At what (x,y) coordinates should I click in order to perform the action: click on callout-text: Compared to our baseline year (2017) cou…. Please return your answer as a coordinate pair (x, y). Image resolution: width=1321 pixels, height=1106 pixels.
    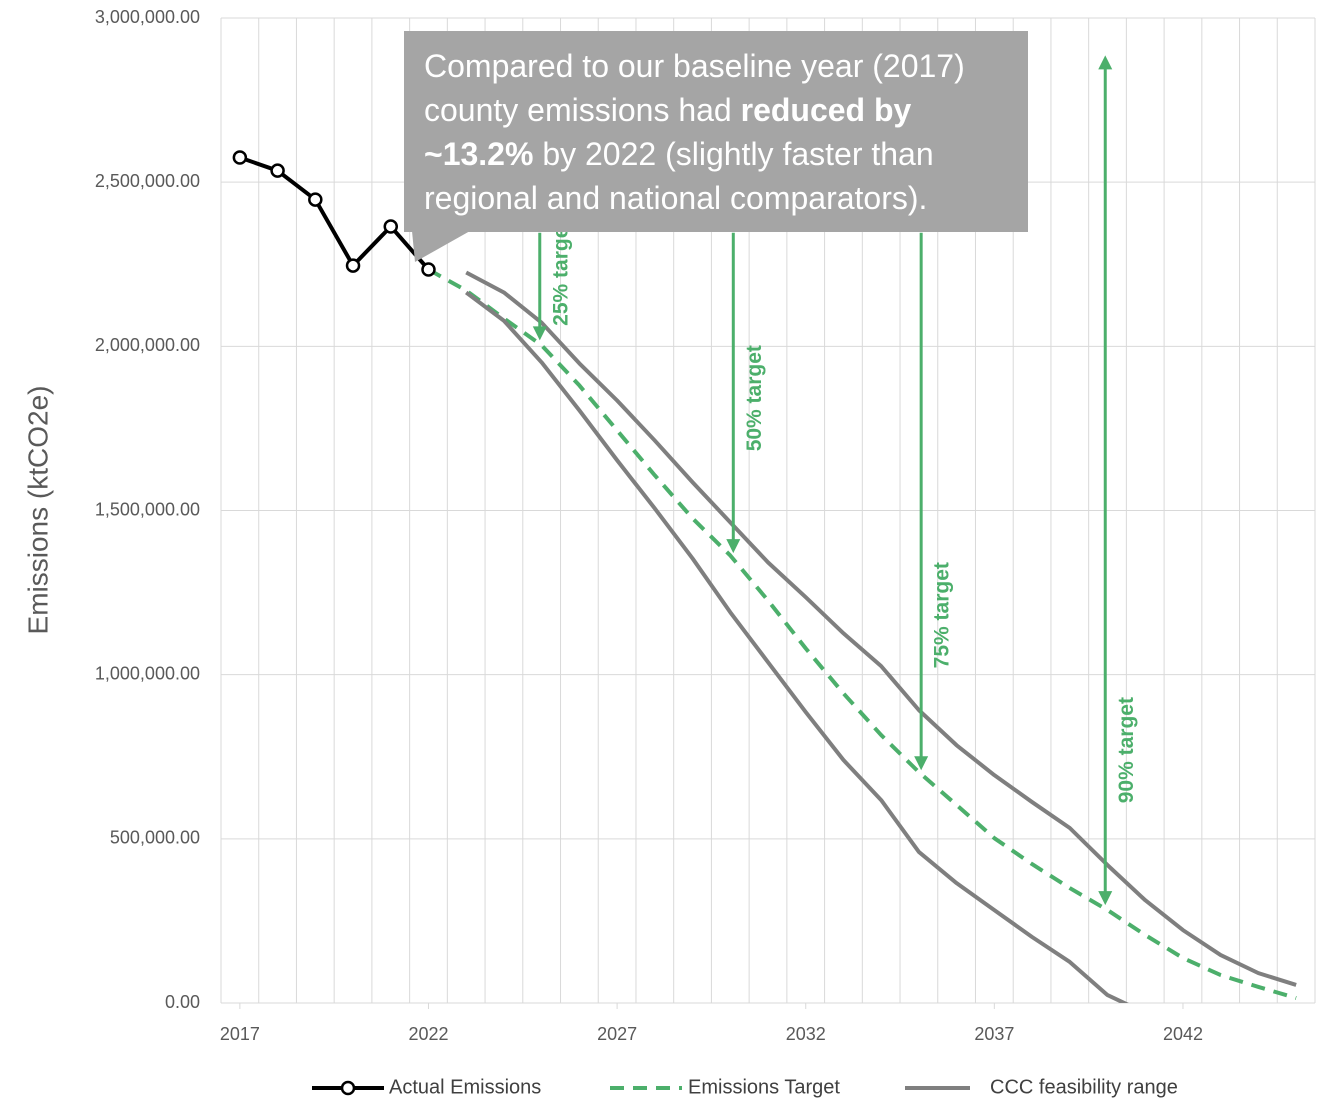
    Looking at the image, I should click on (719, 132).